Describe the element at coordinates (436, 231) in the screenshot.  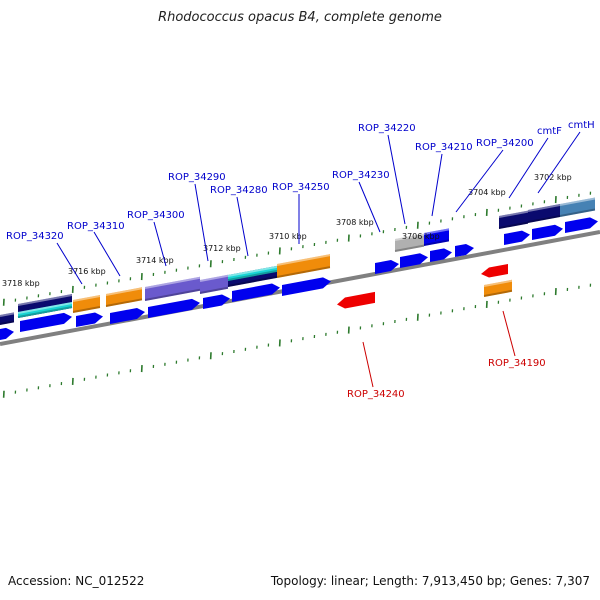
I see `feature-box-blue-highlight` at that location.